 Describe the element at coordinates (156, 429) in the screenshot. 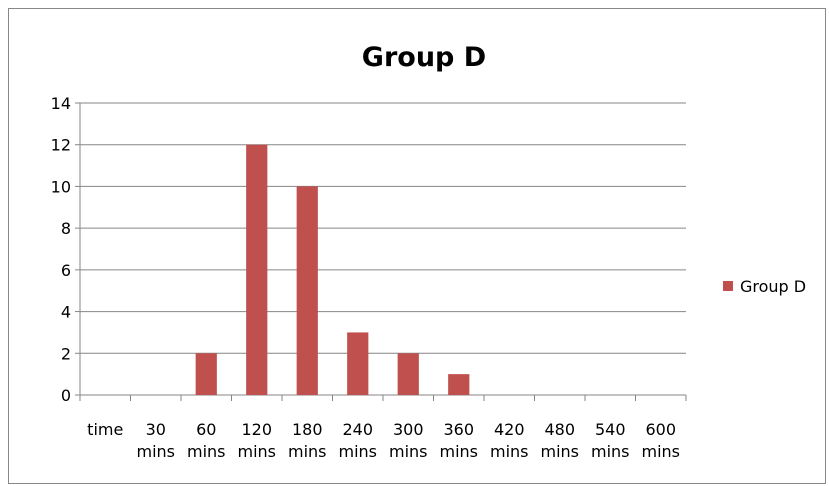

I see `x-tick-label: 30` at that location.